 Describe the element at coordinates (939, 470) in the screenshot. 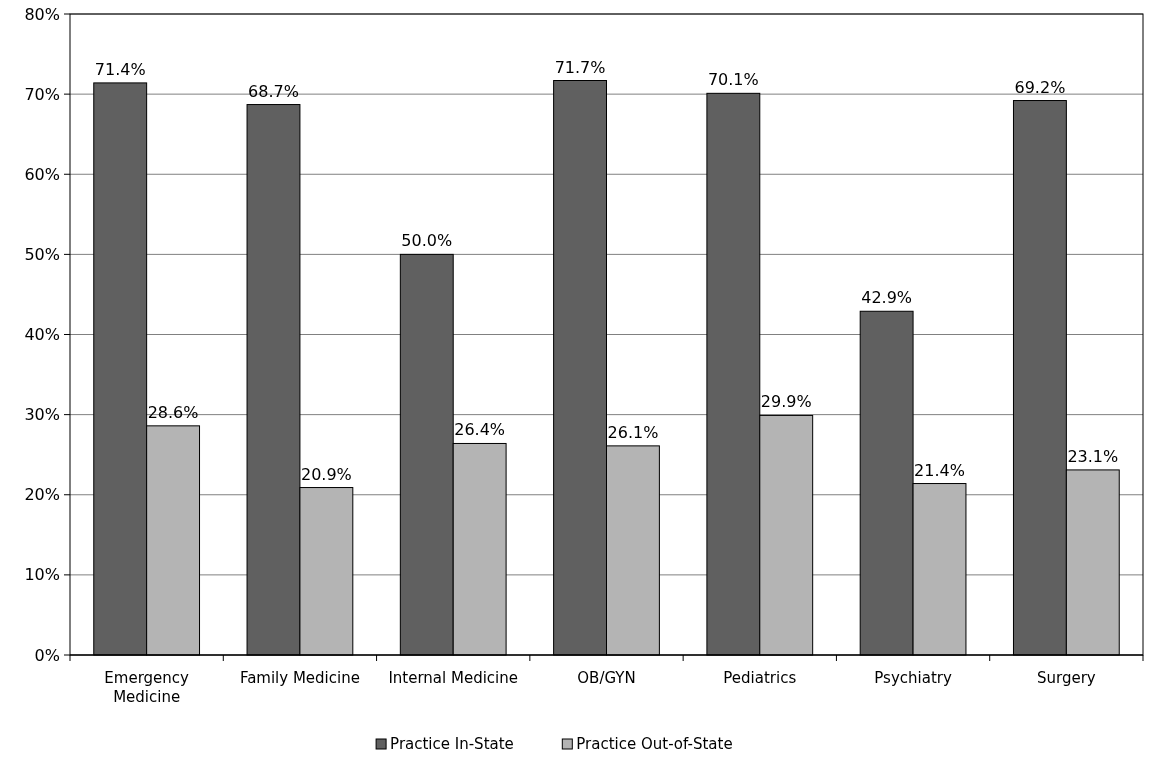

I see `data-label: 21.4%` at that location.